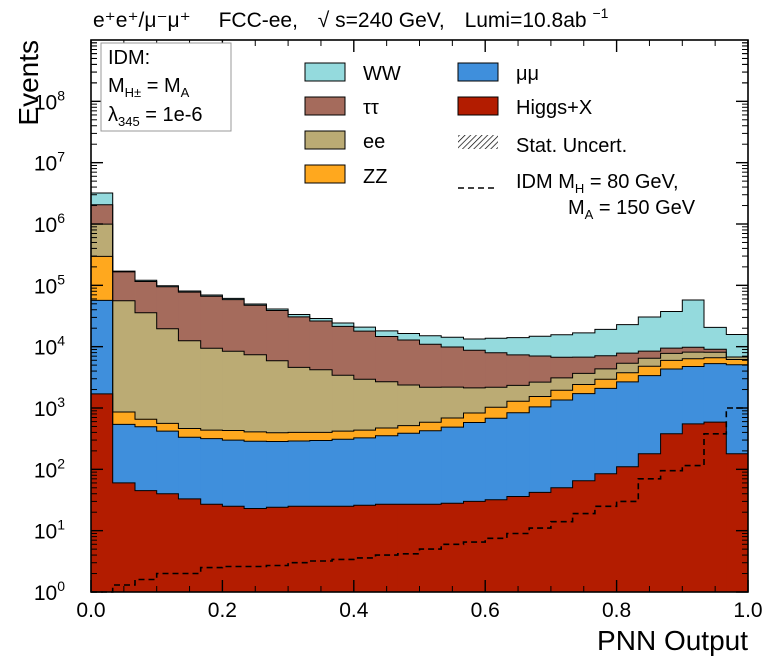 This screenshot has width=773, height=666. I want to click on info-box: IDM: MH± = MA λ345 = 1e-6, so click(166, 87).